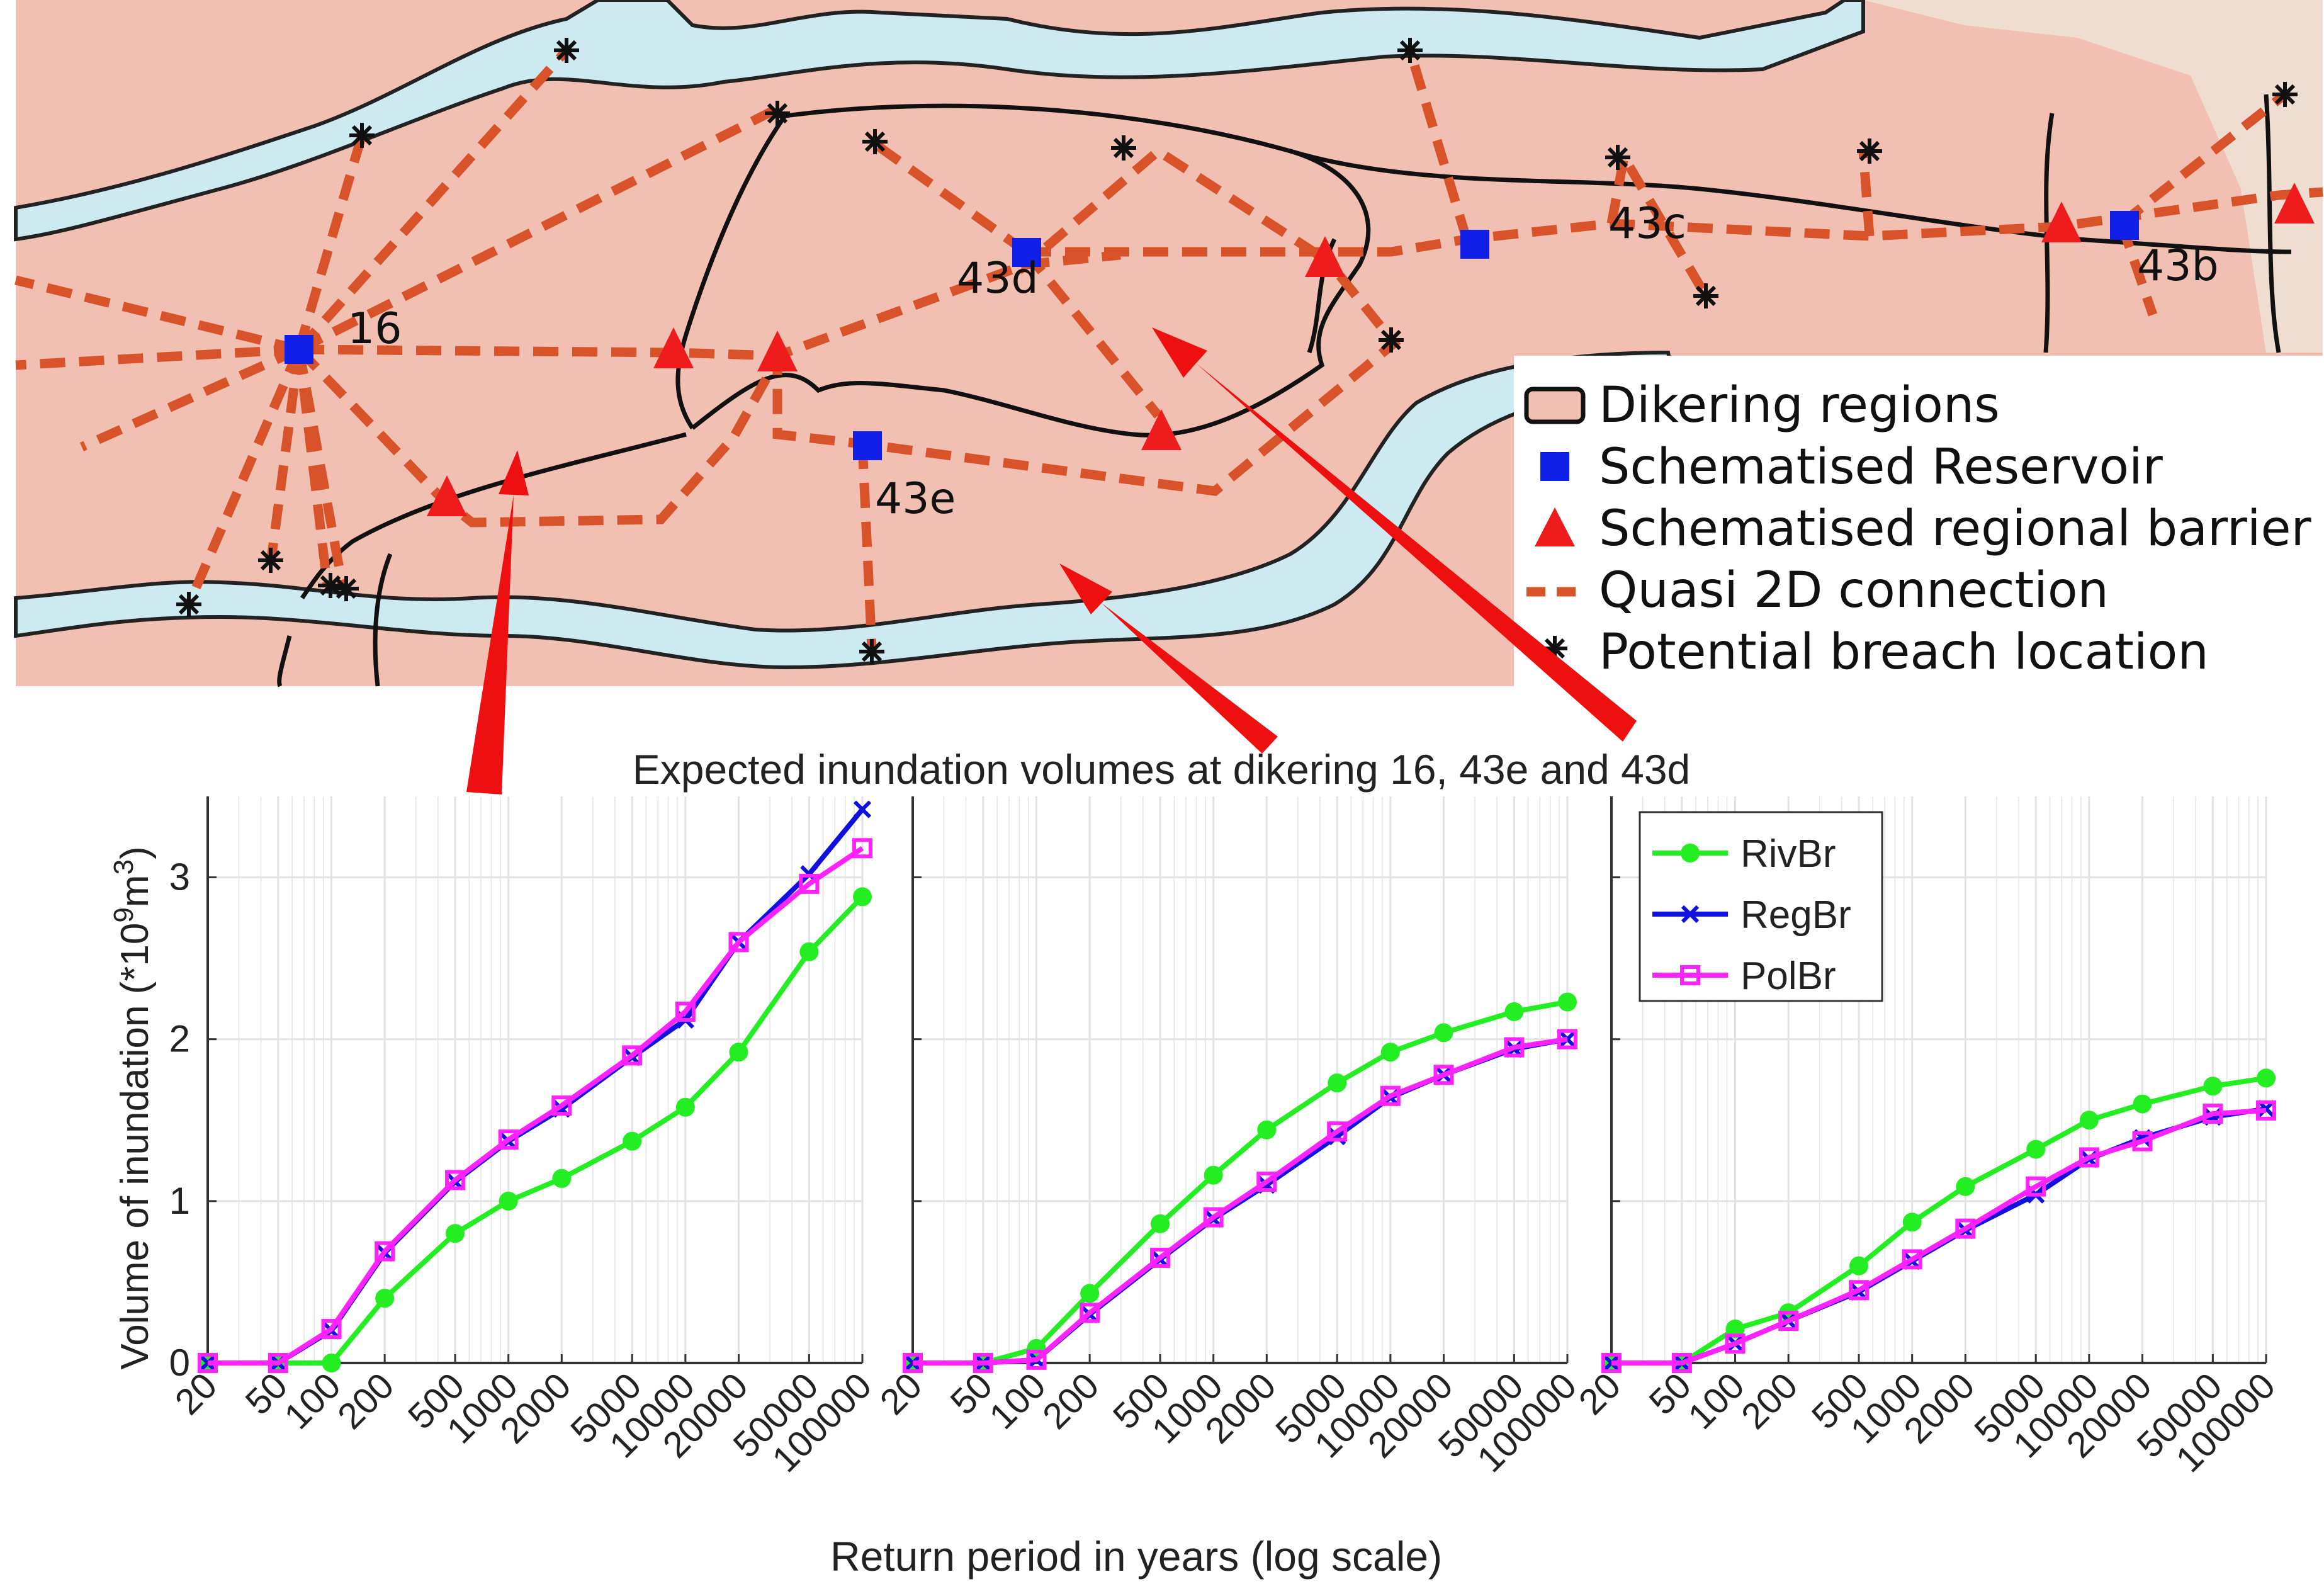  What do you see at coordinates (2178, 266) in the screenshot?
I see `region-label-43b: 43b` at bounding box center [2178, 266].